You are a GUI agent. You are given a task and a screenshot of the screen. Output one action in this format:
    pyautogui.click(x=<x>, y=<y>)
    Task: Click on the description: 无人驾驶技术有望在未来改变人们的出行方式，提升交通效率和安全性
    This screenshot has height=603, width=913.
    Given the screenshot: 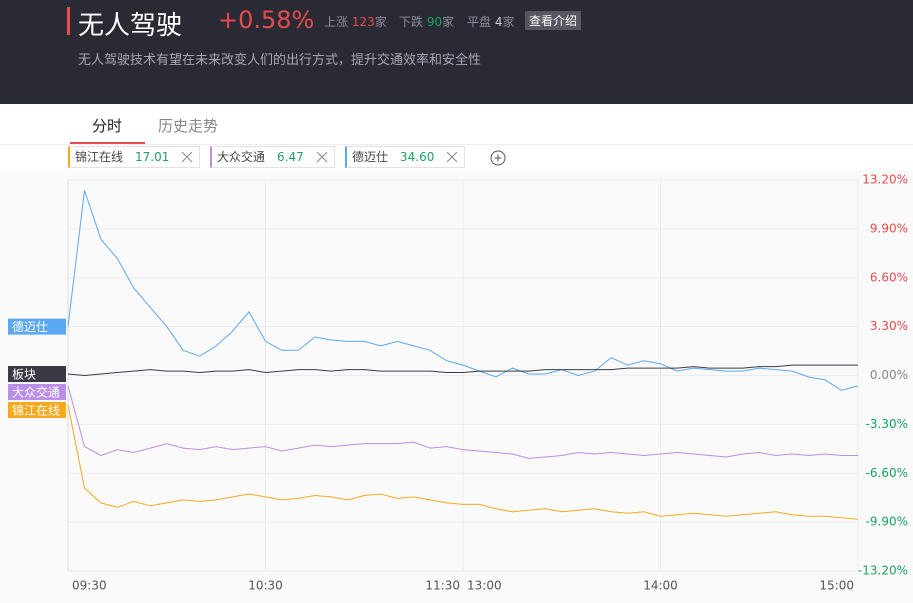 What is the action you would take?
    pyautogui.click(x=280, y=60)
    